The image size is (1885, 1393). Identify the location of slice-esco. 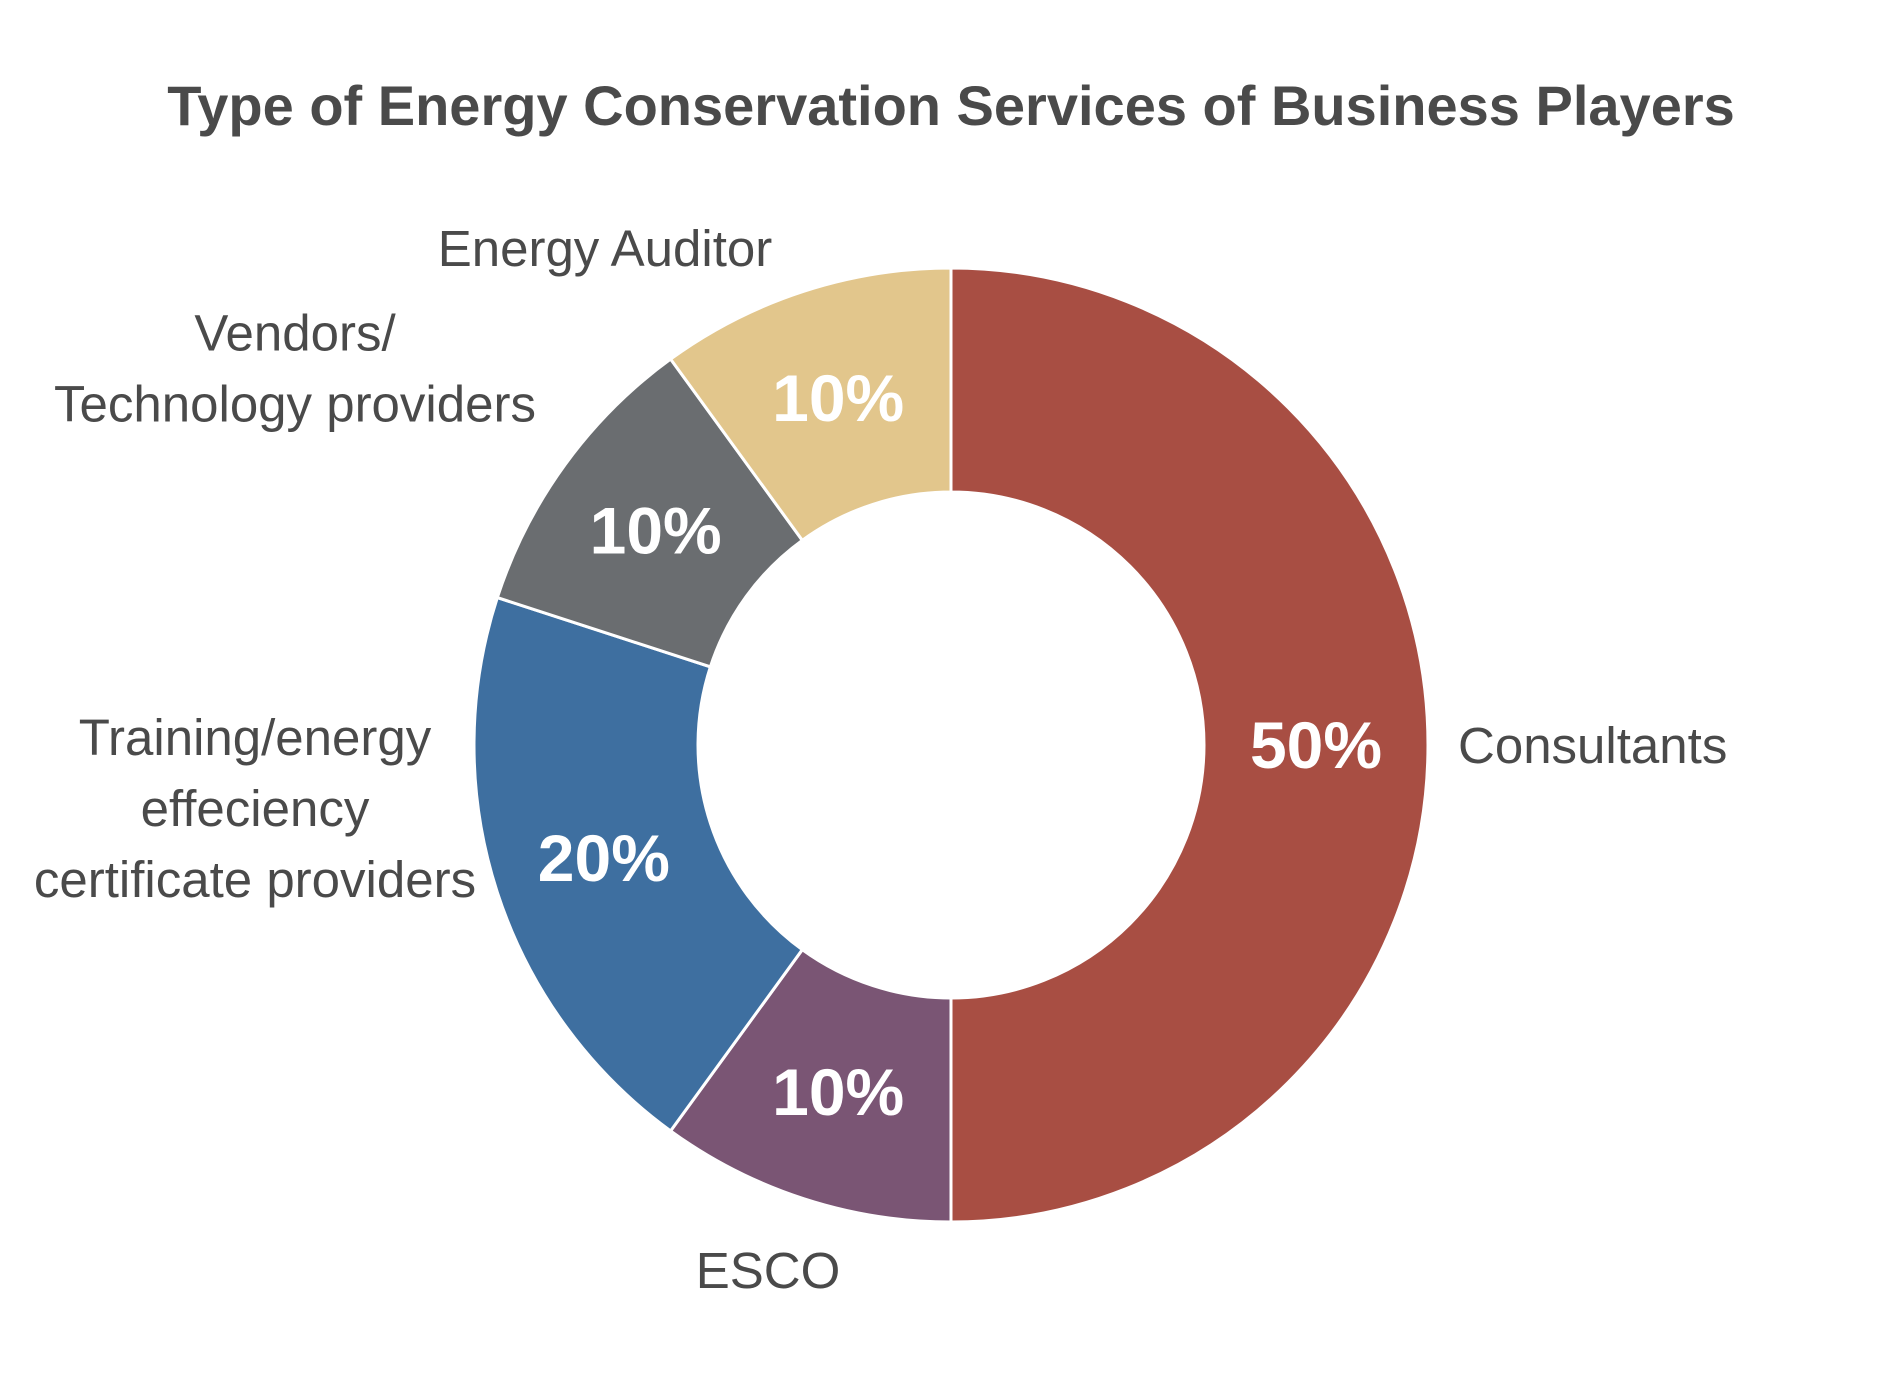
(810, 1085).